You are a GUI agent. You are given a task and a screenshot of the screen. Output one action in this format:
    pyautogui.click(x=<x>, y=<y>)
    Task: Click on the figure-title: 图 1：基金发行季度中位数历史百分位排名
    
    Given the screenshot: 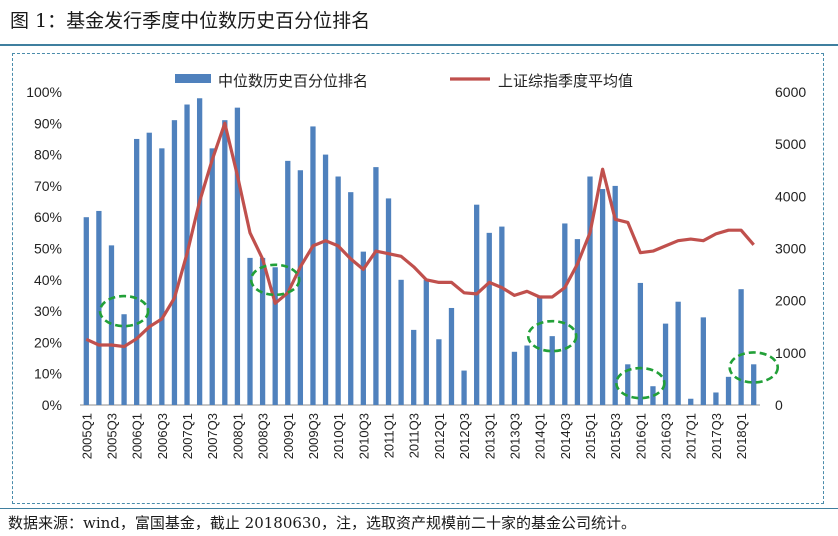 What is the action you would take?
    pyautogui.click(x=190, y=21)
    